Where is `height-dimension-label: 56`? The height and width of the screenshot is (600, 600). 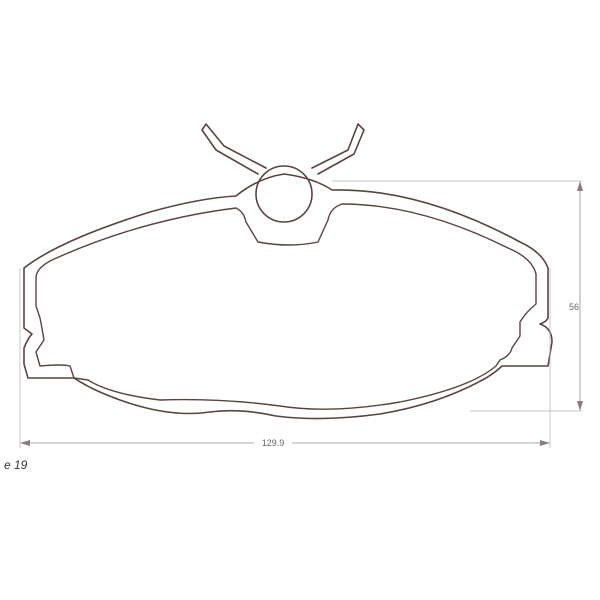 height-dimension-label: 56 is located at coordinates (574, 307).